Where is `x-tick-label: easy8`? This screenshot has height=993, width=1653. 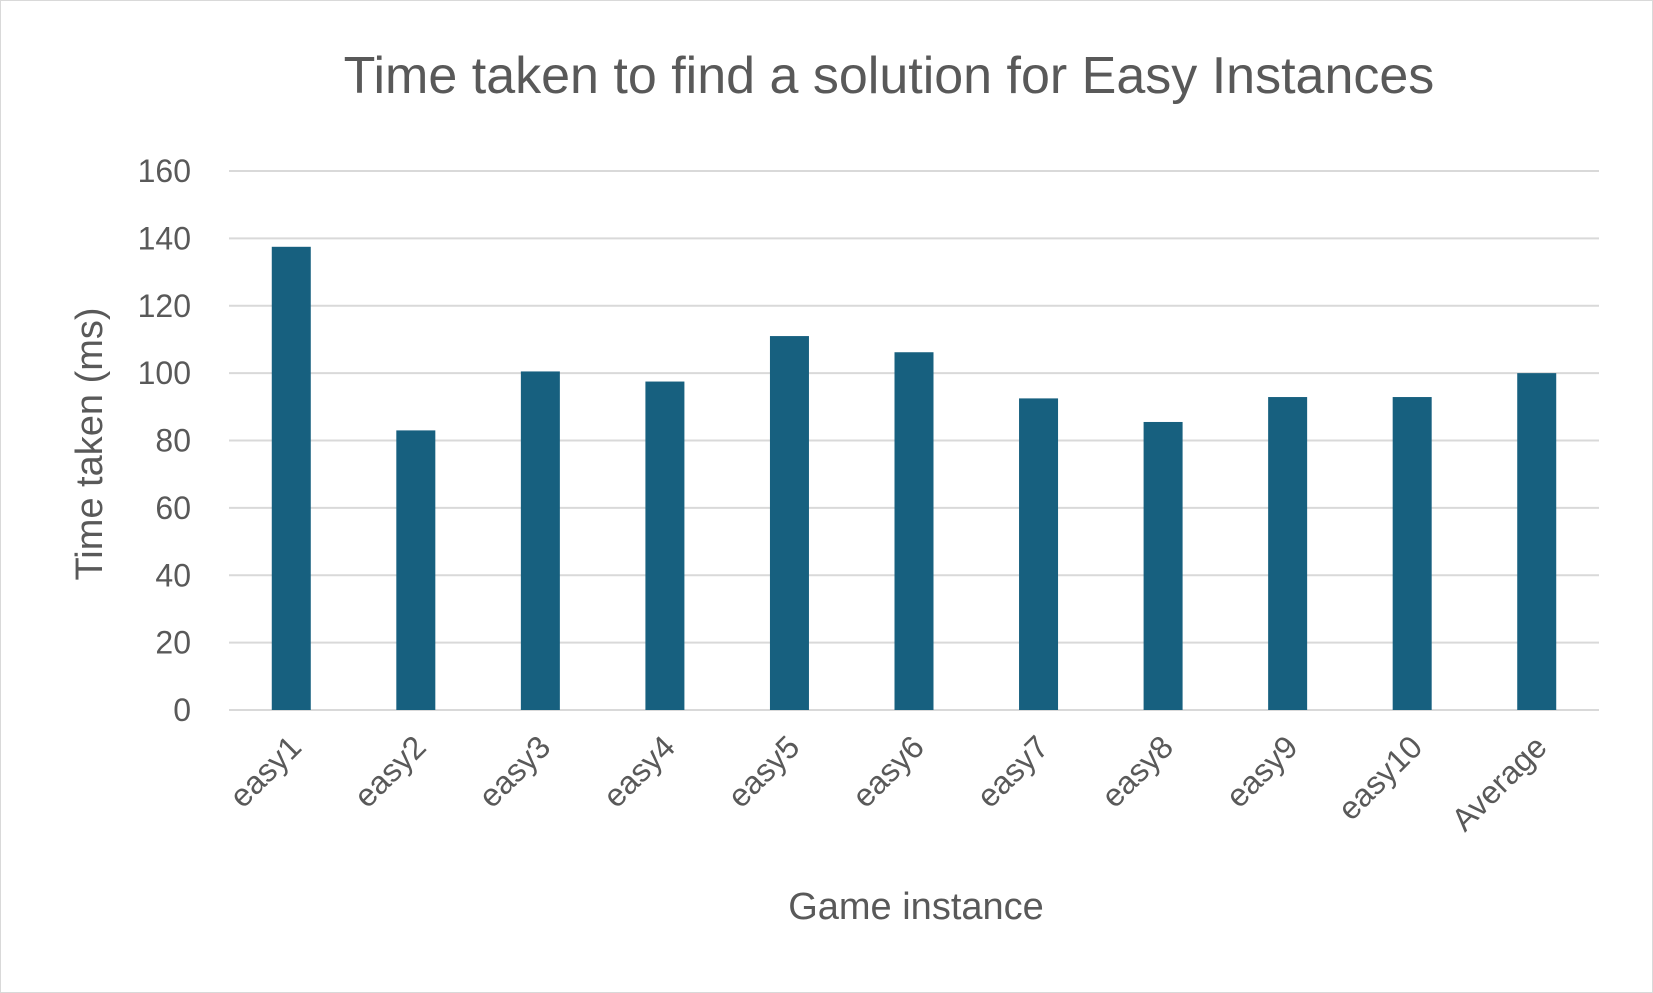 x-tick-label: easy8 is located at coordinates (1137, 771).